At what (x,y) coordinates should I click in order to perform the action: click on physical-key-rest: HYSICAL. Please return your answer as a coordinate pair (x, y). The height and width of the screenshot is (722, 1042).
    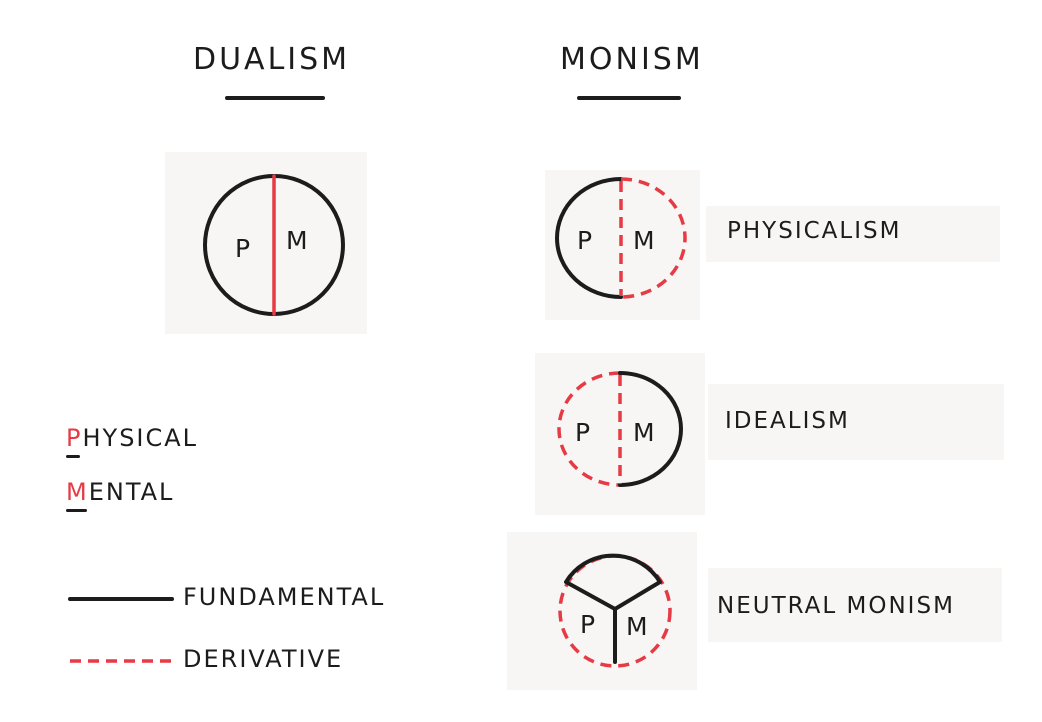
    Looking at the image, I should click on (140, 438).